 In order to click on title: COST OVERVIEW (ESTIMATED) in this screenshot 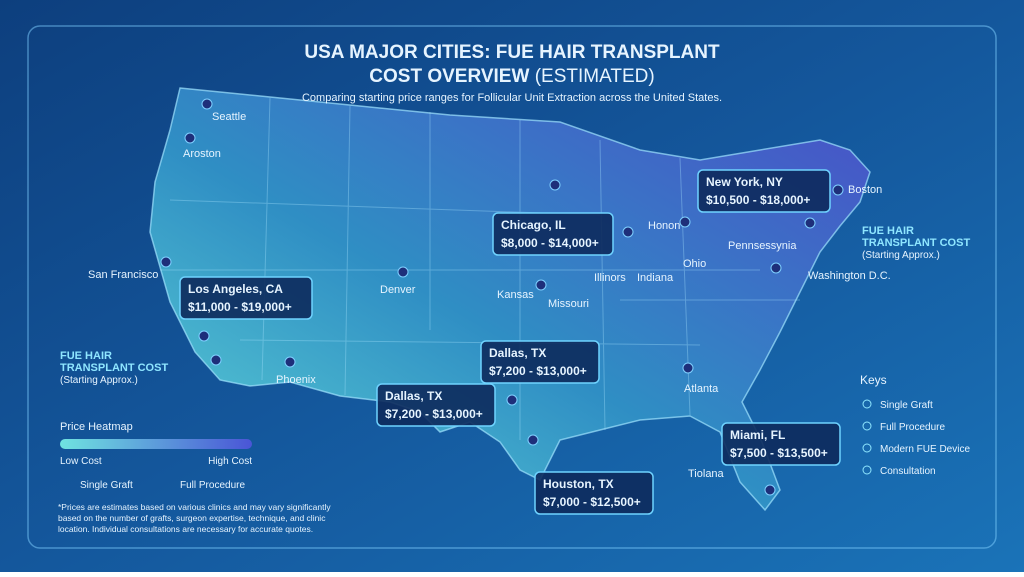, I will do `click(511, 76)`.